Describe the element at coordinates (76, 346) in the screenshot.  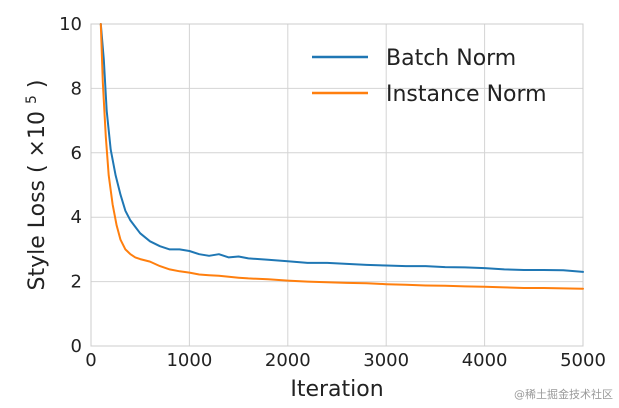
I see `y-tick-label: 0` at that location.